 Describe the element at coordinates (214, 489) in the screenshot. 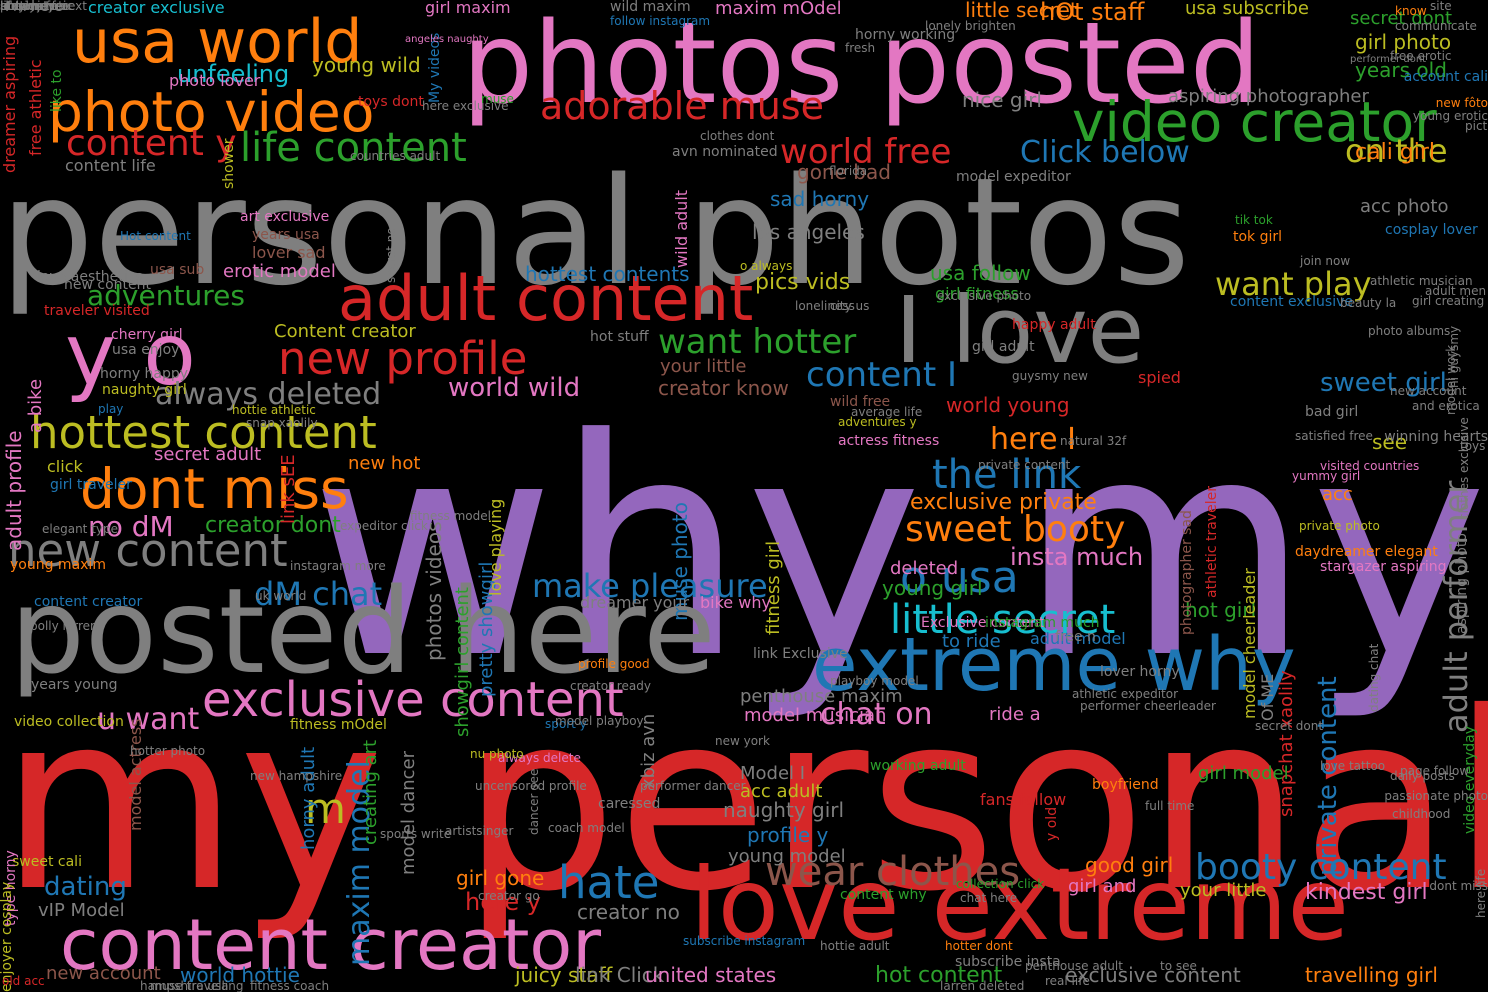

I see `word-dont-miss: dont miss` at that location.